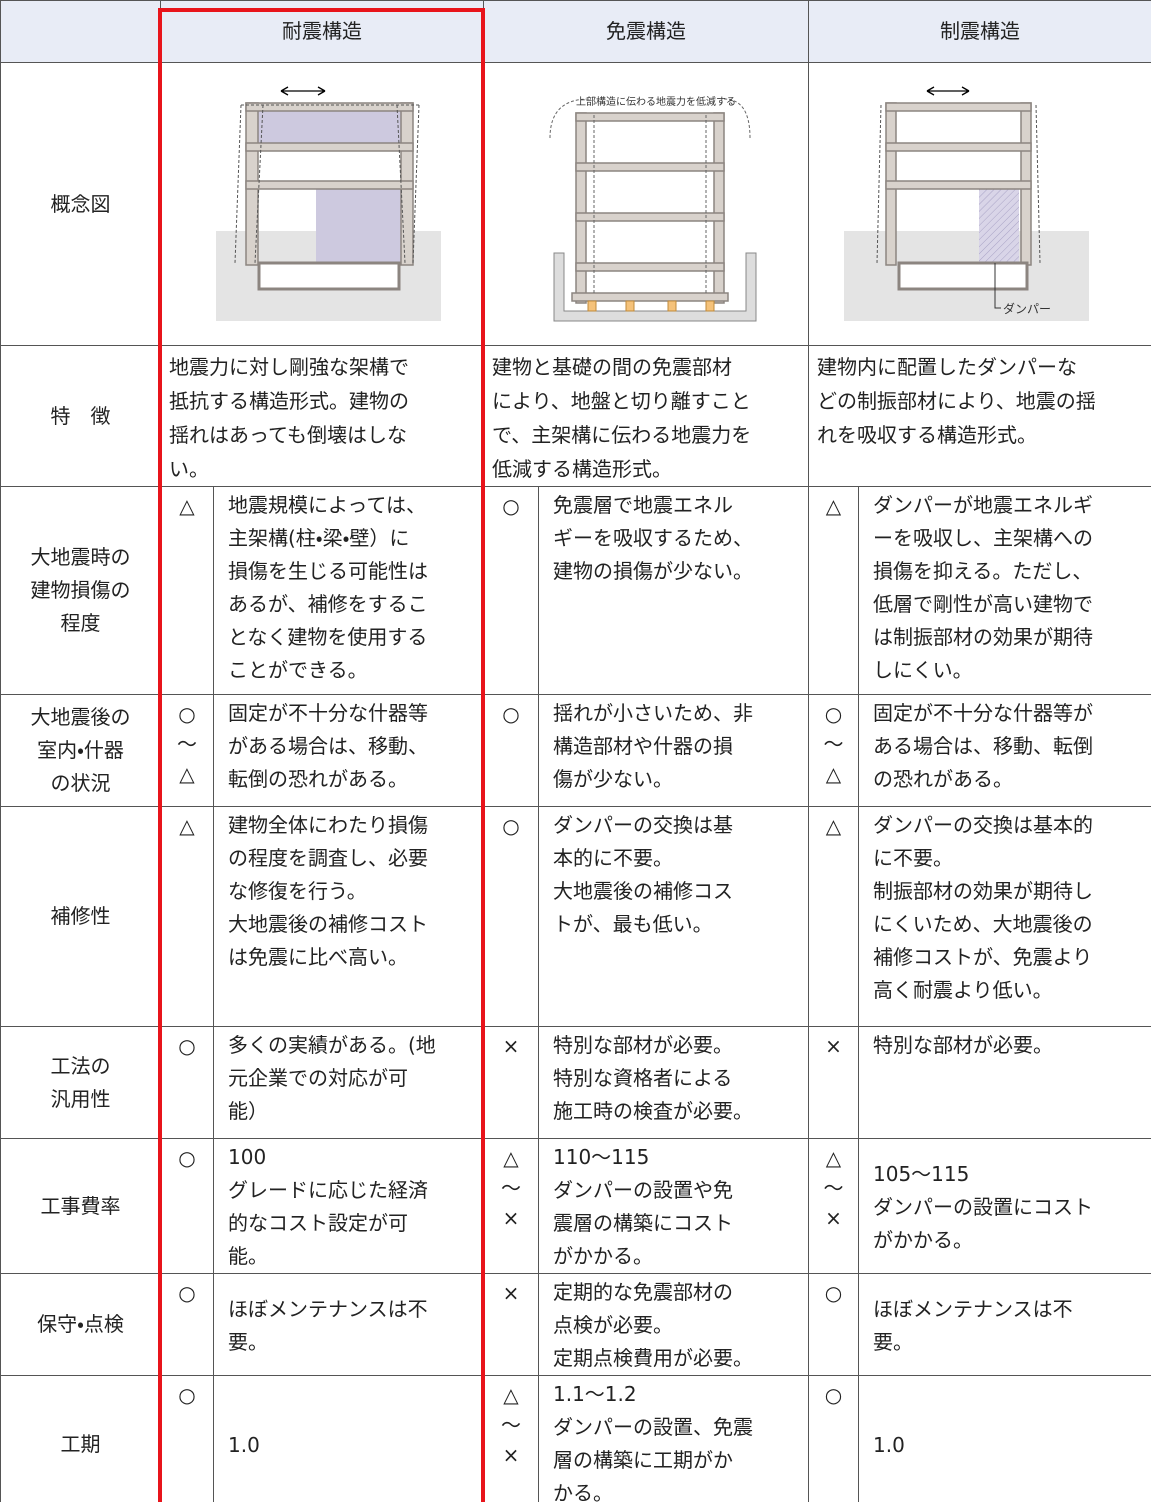  I want to click on row-label: 補修性, so click(80, 916).